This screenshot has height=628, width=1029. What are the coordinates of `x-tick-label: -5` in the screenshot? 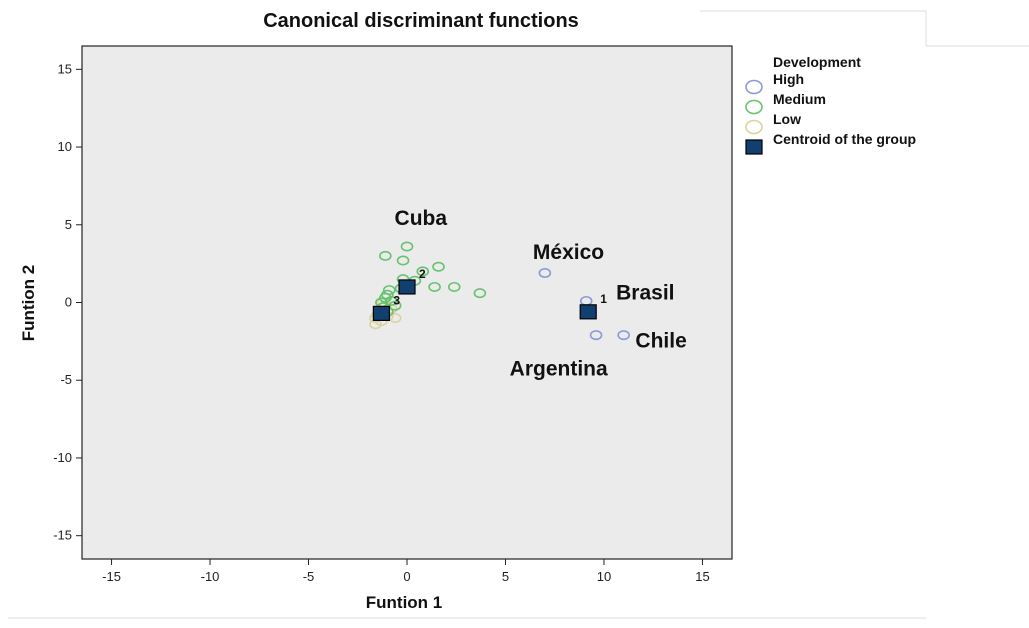 It's located at (309, 576).